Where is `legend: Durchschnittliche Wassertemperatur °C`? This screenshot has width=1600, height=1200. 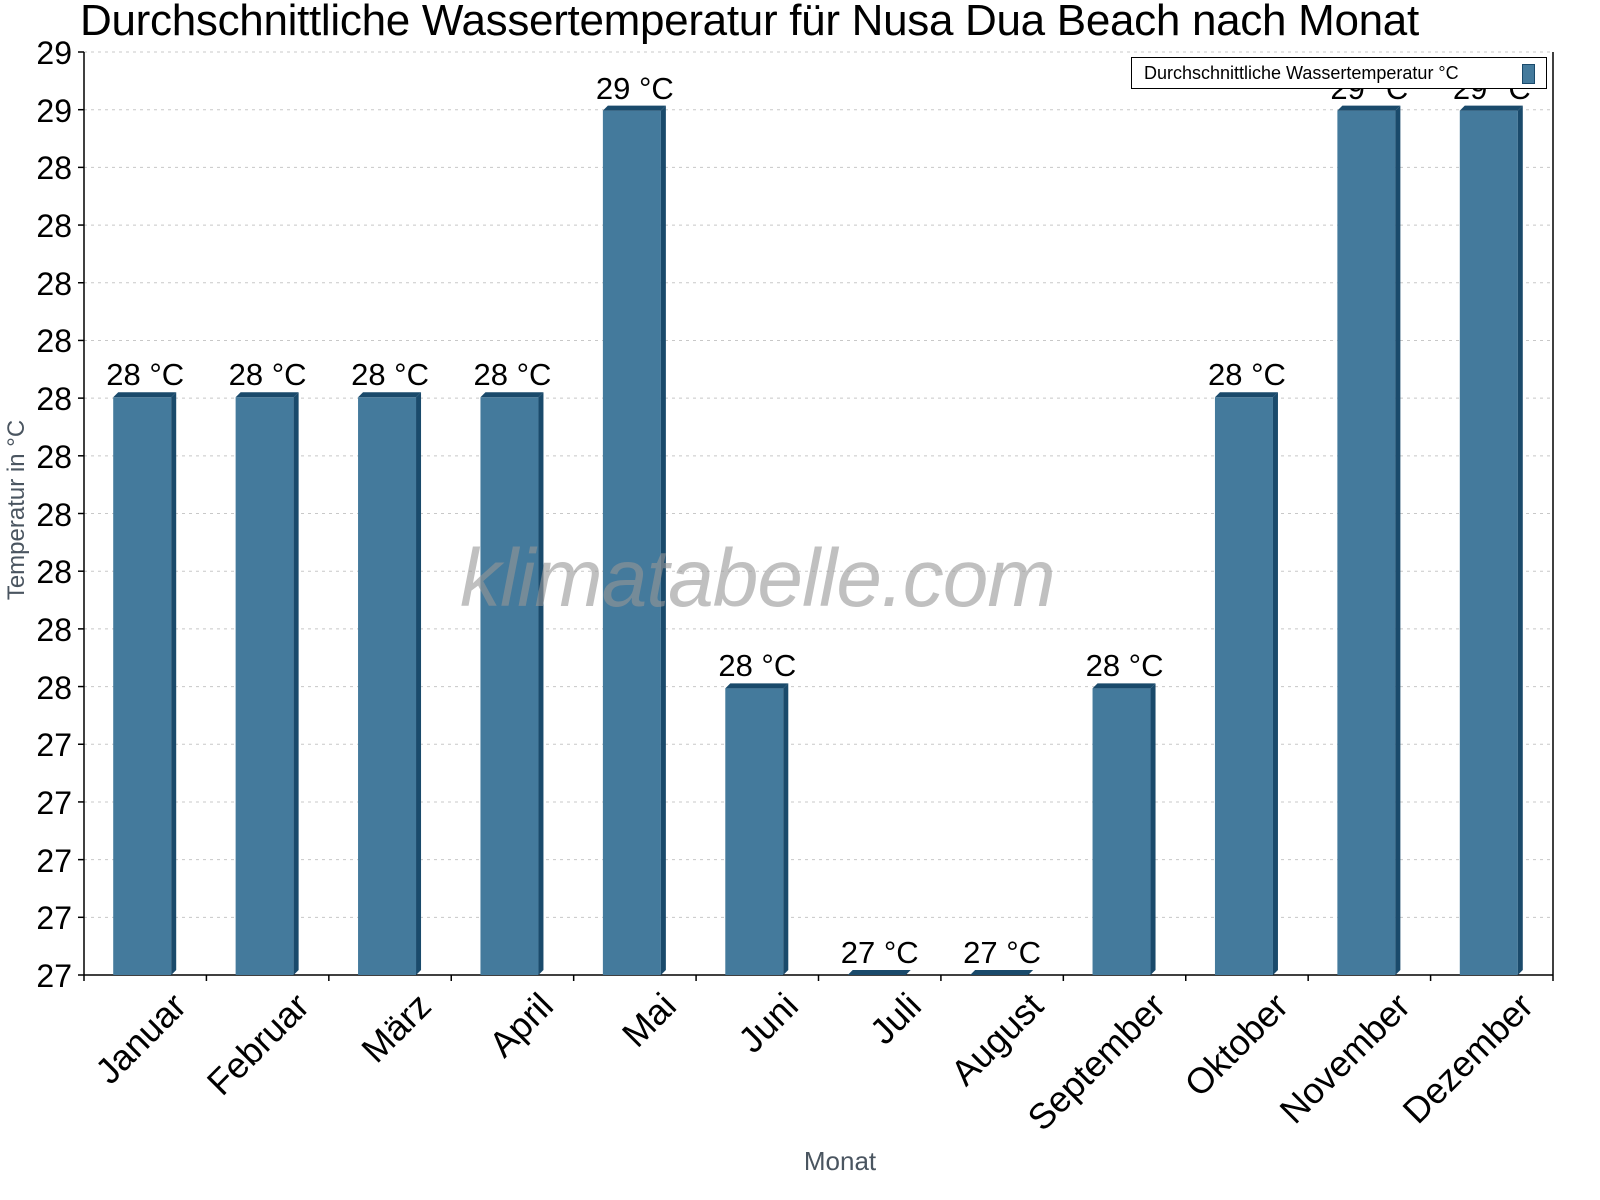
legend: Durchschnittliche Wassertemperatur °C is located at coordinates (1339, 73).